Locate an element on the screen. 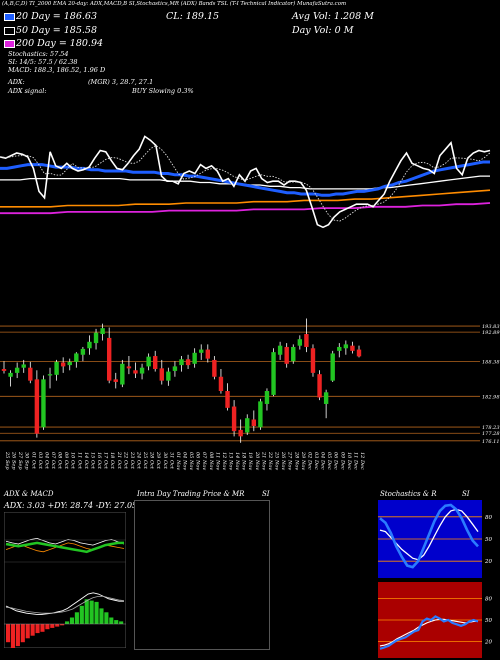  ema200-label: 200 Day = 180.94 is located at coordinates (60, 43).